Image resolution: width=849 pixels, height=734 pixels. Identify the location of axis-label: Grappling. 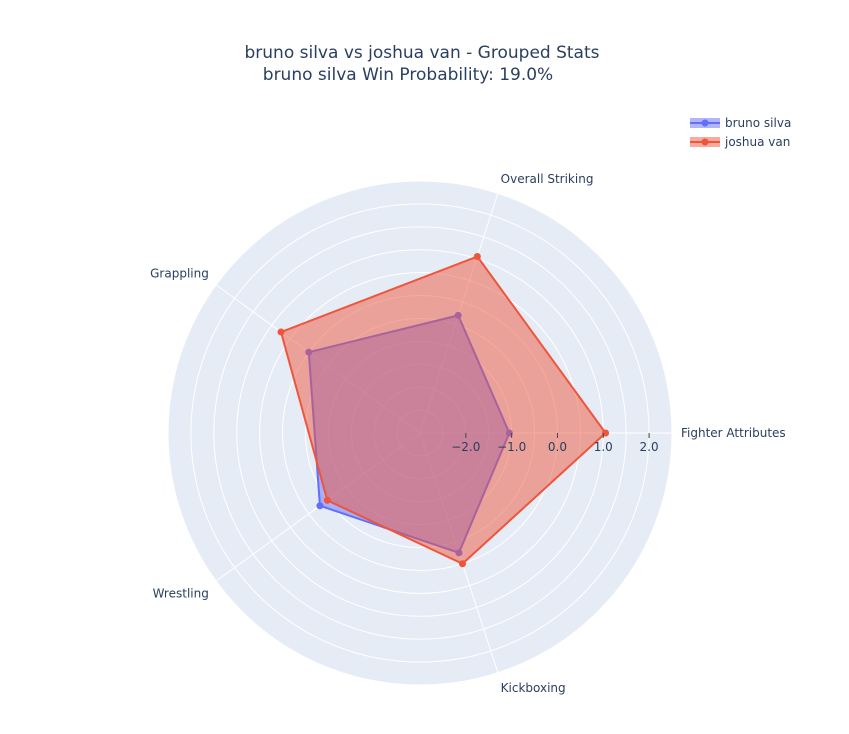
(179, 274).